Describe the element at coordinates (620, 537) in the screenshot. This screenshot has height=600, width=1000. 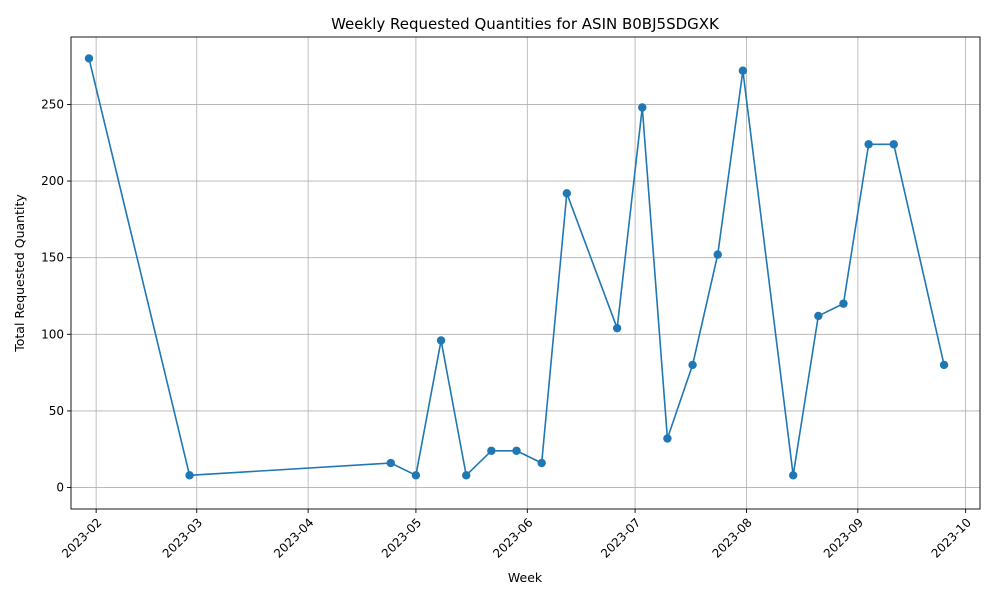
I see `x-tick-label: 2023-07` at that location.